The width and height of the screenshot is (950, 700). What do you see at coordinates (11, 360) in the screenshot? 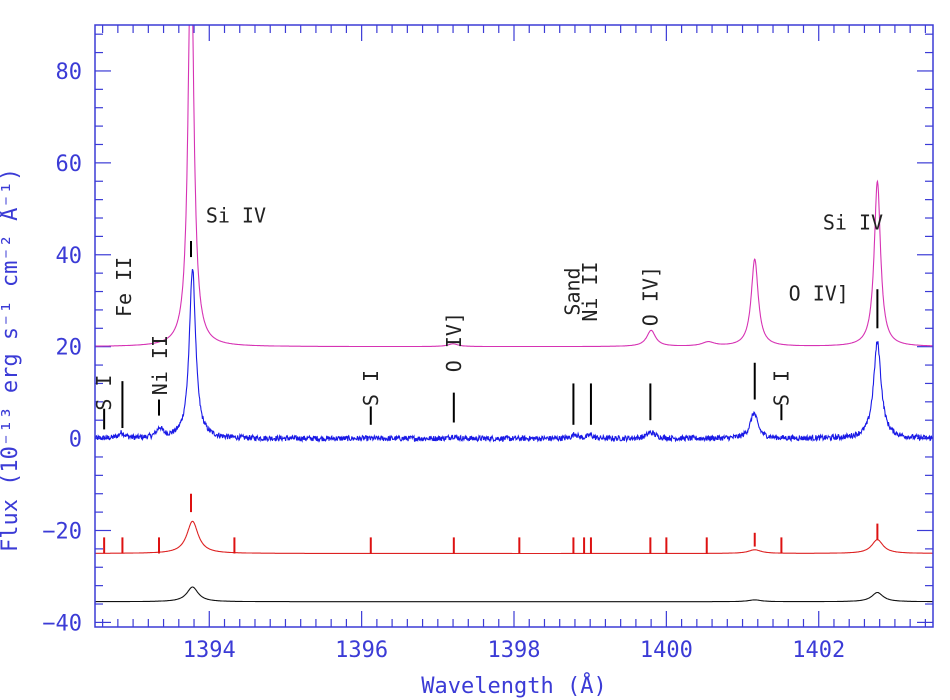
I see `y-axis-title: Flux (10⁻¹³ erg s⁻¹ cm⁻² Å⁻¹)` at bounding box center [11, 360].